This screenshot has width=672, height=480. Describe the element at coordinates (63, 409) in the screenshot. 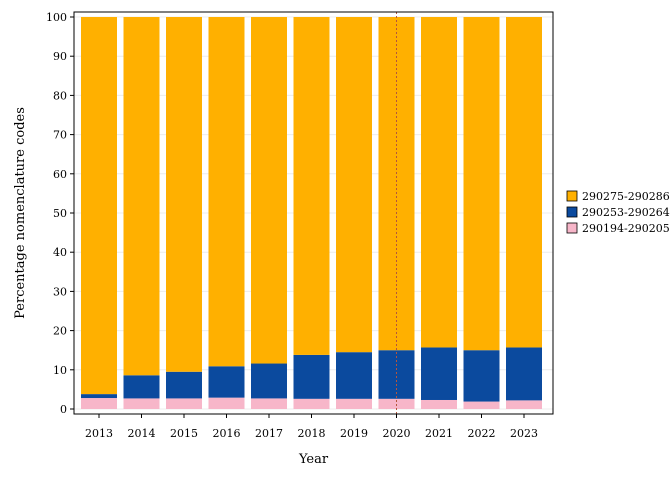

I see `y-tick-label: 0` at that location.